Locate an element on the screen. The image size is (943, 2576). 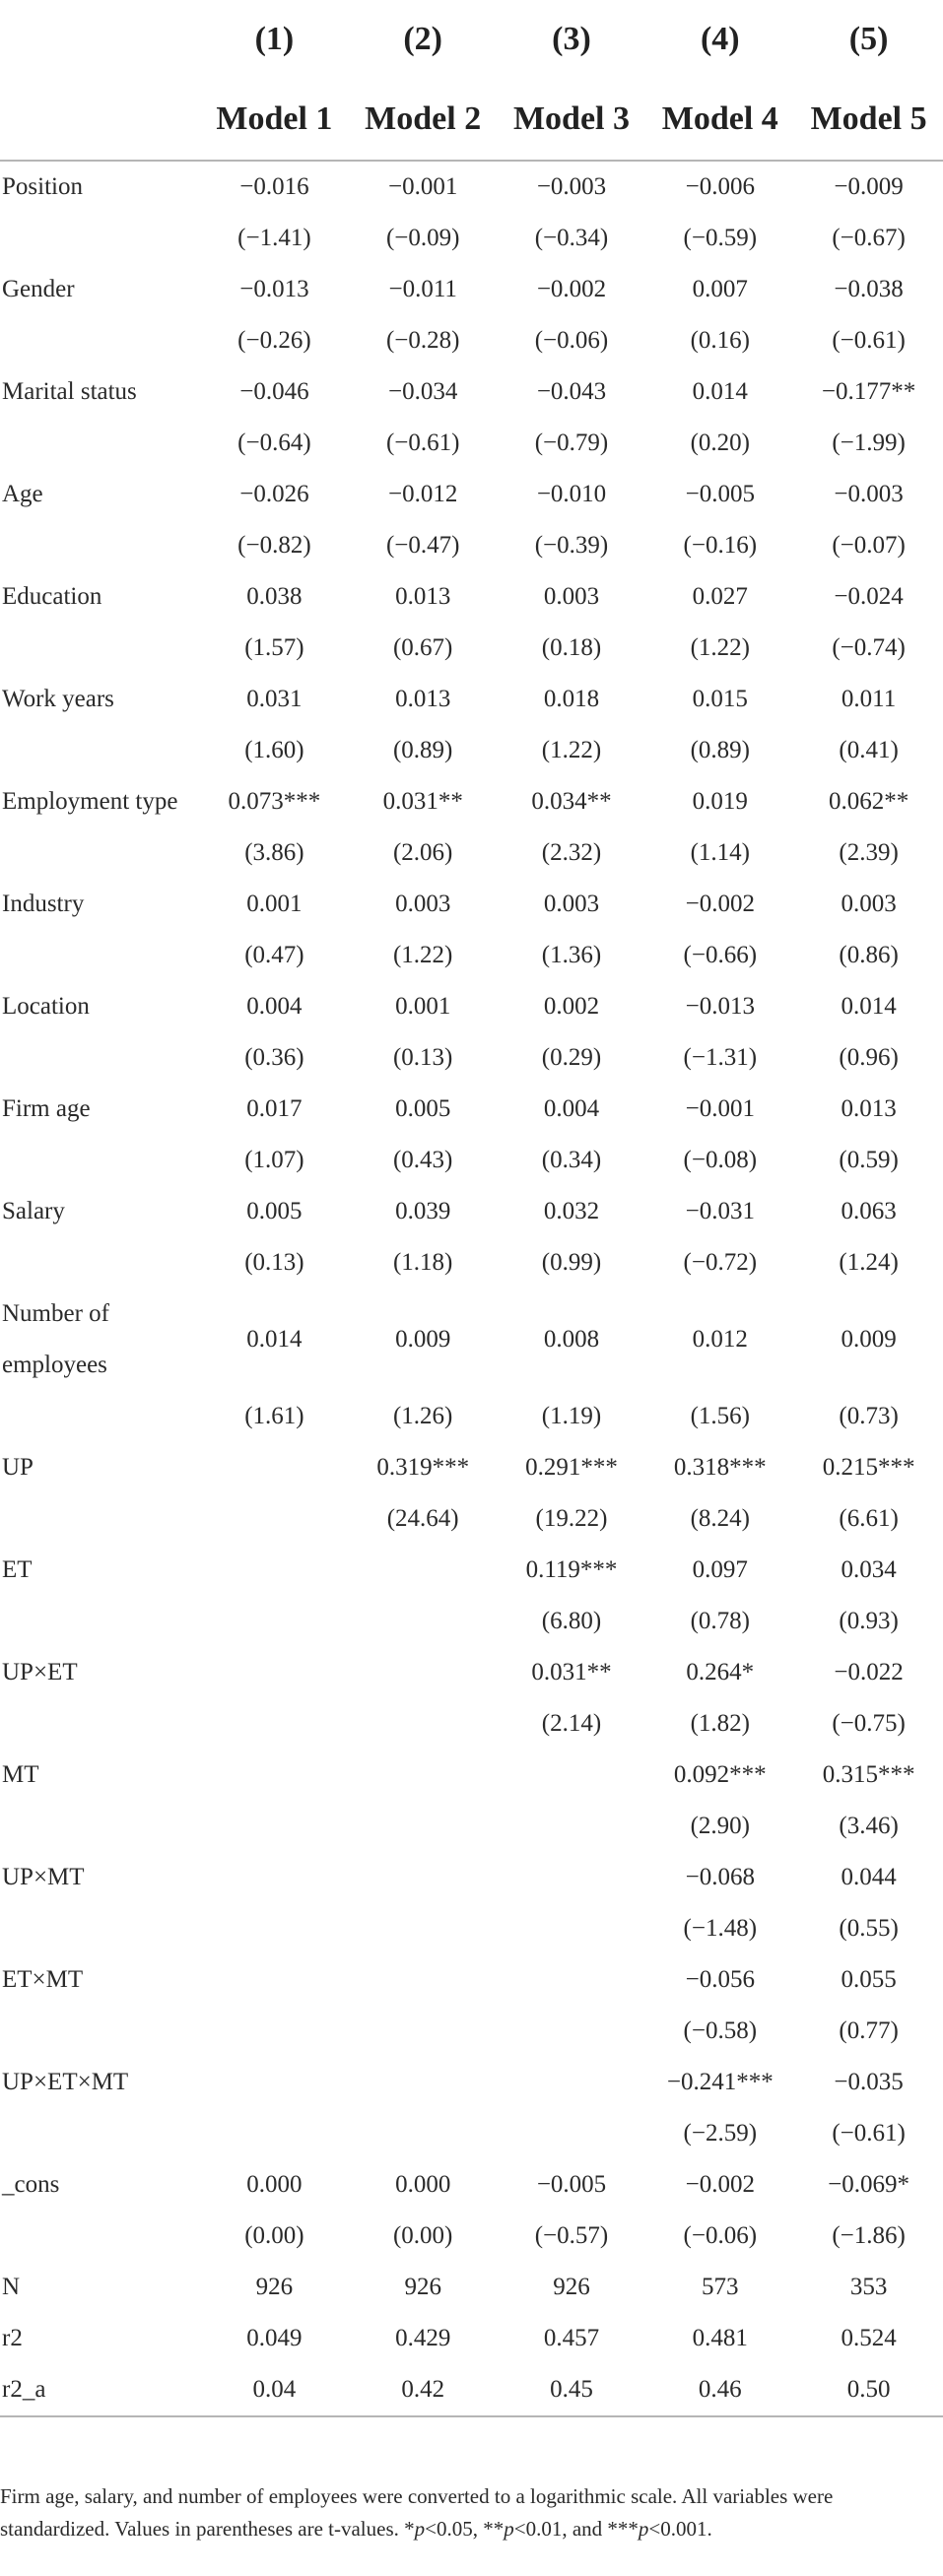
table-row: Position −0.016 −0.001 −0.003 −0.006 −0.009 is located at coordinates (471, 187).